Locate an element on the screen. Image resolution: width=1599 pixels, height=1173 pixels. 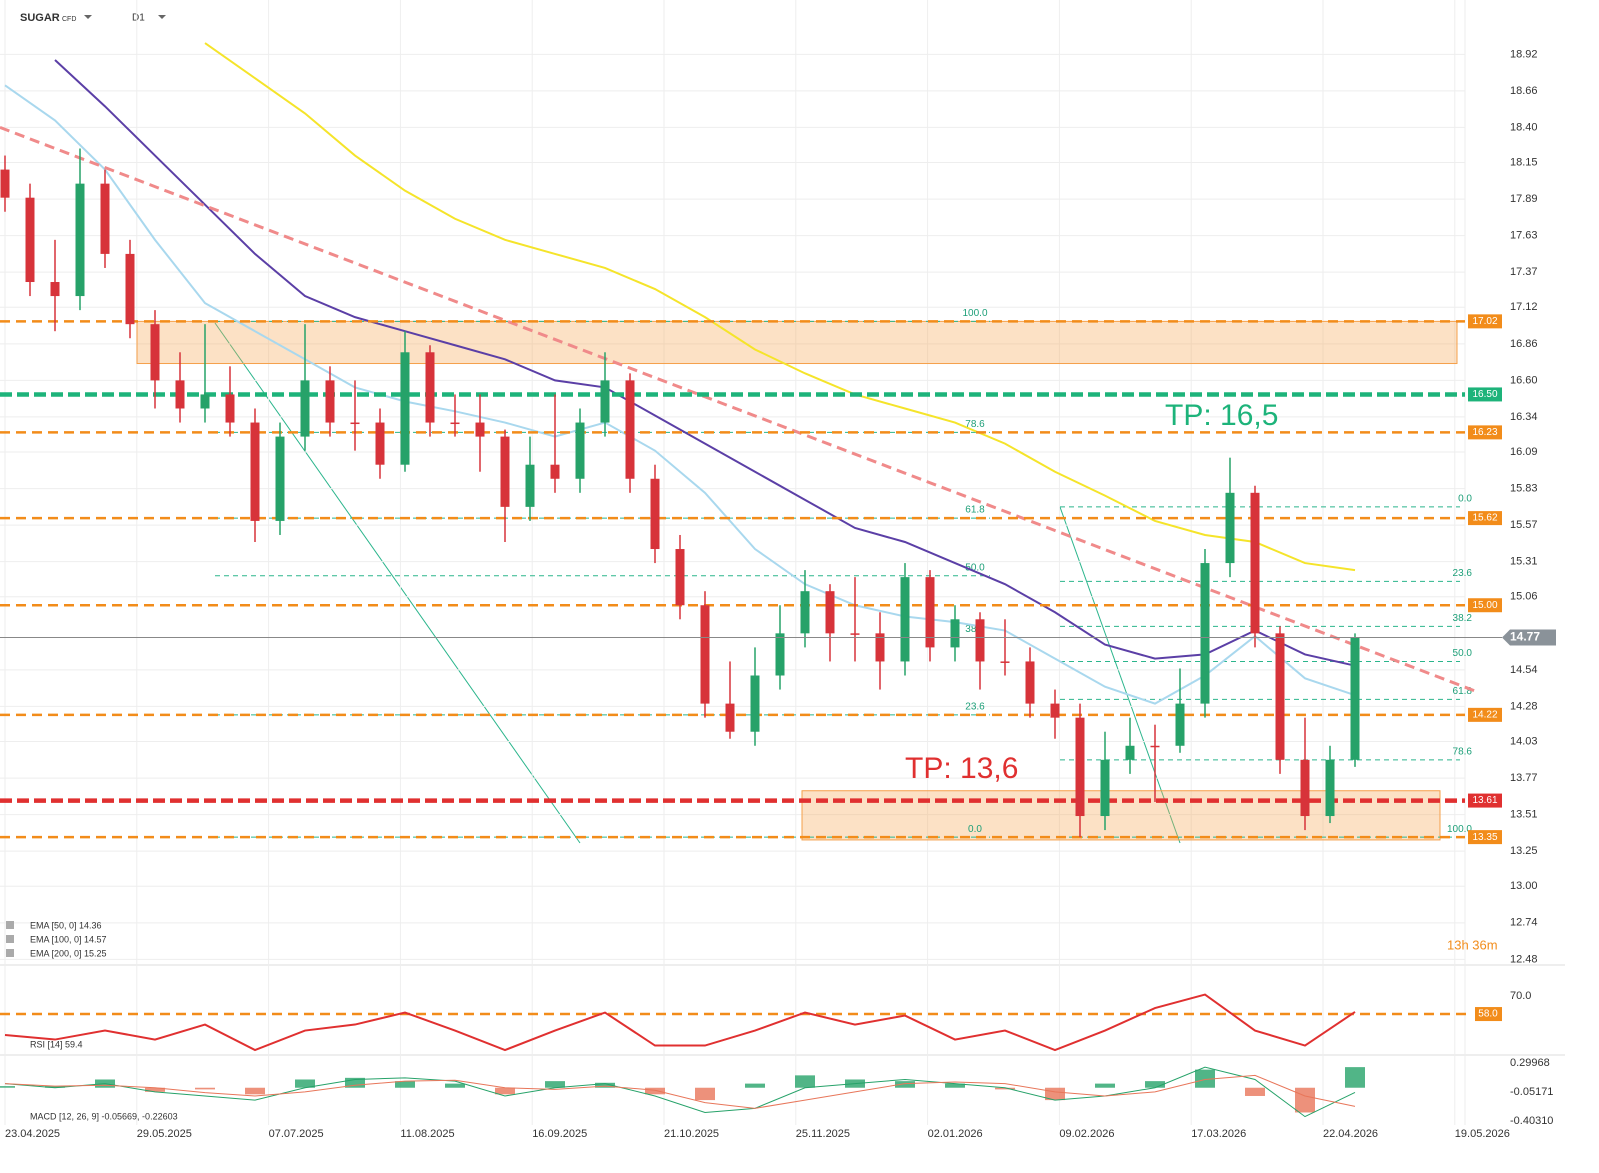
fib-trend is located at coordinates (397, 583).